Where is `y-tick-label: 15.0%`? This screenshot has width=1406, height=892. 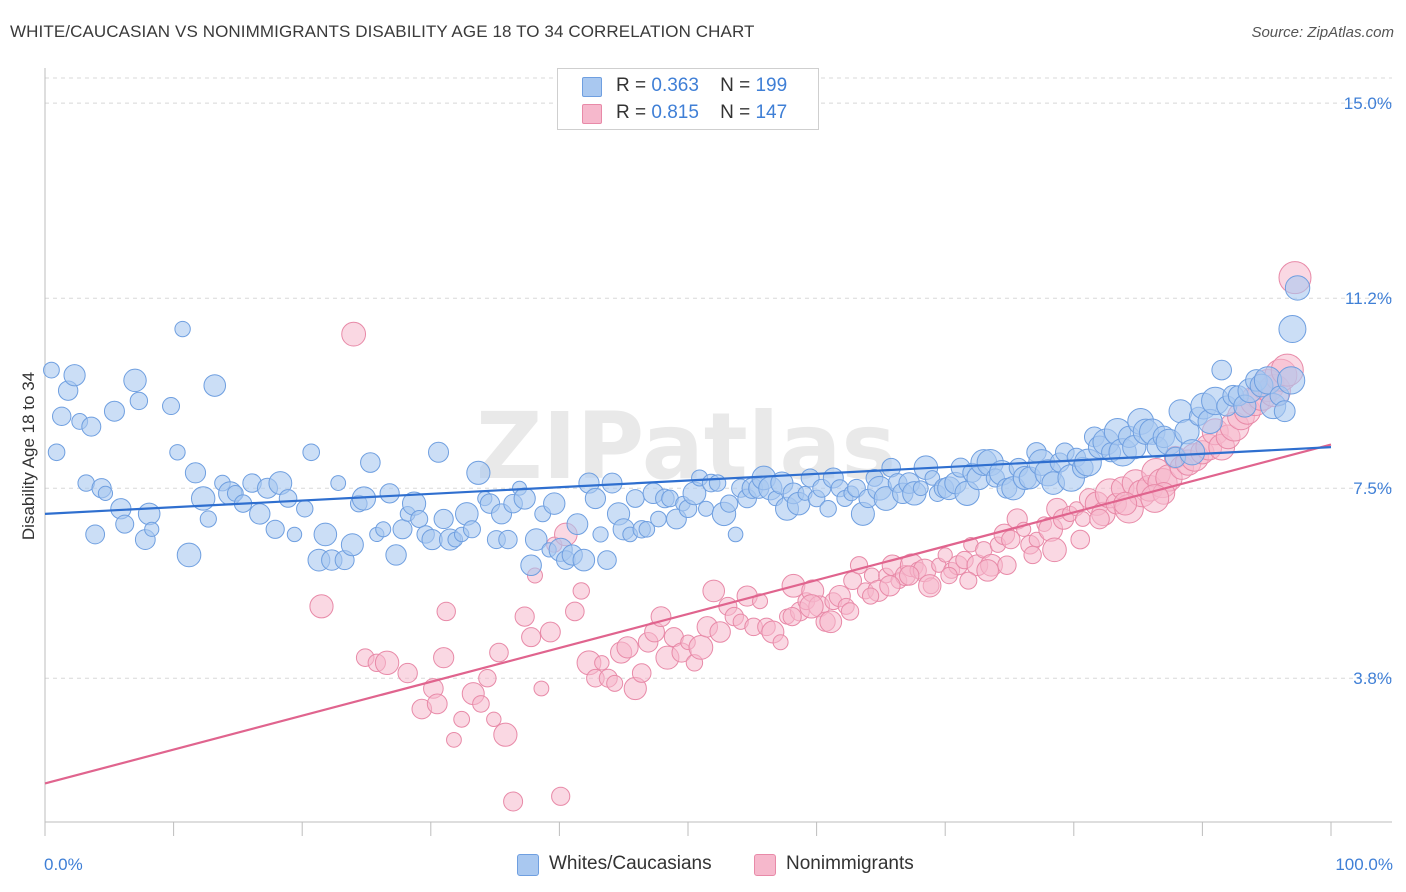
y-tick-label: 15.0% is located at coordinates (1368, 103).